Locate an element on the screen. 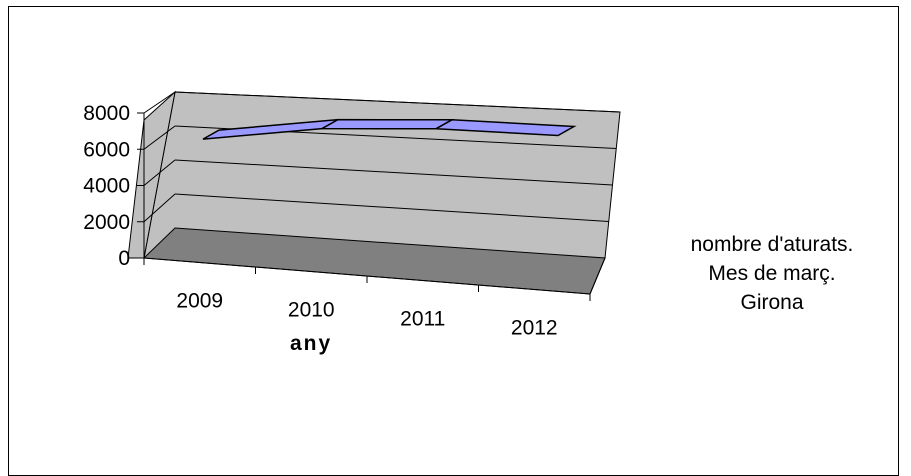  y-axis-ticks: 0 2000 4000 6000 8000 is located at coordinates (113, 186).